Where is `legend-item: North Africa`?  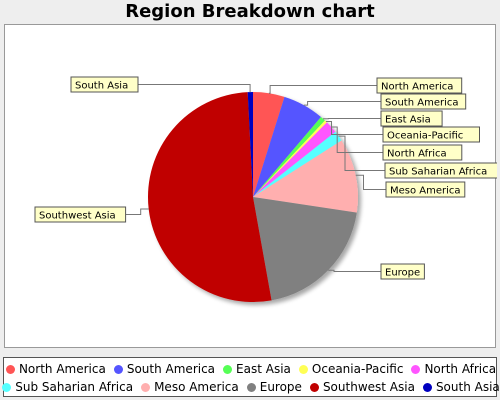
legend-item: North Africa is located at coordinates (453, 369).